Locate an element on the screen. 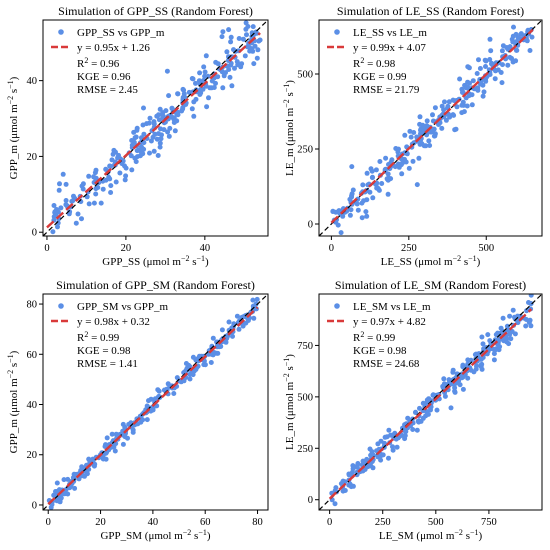  kge-stat: KGE = 0.99 is located at coordinates (380, 77).